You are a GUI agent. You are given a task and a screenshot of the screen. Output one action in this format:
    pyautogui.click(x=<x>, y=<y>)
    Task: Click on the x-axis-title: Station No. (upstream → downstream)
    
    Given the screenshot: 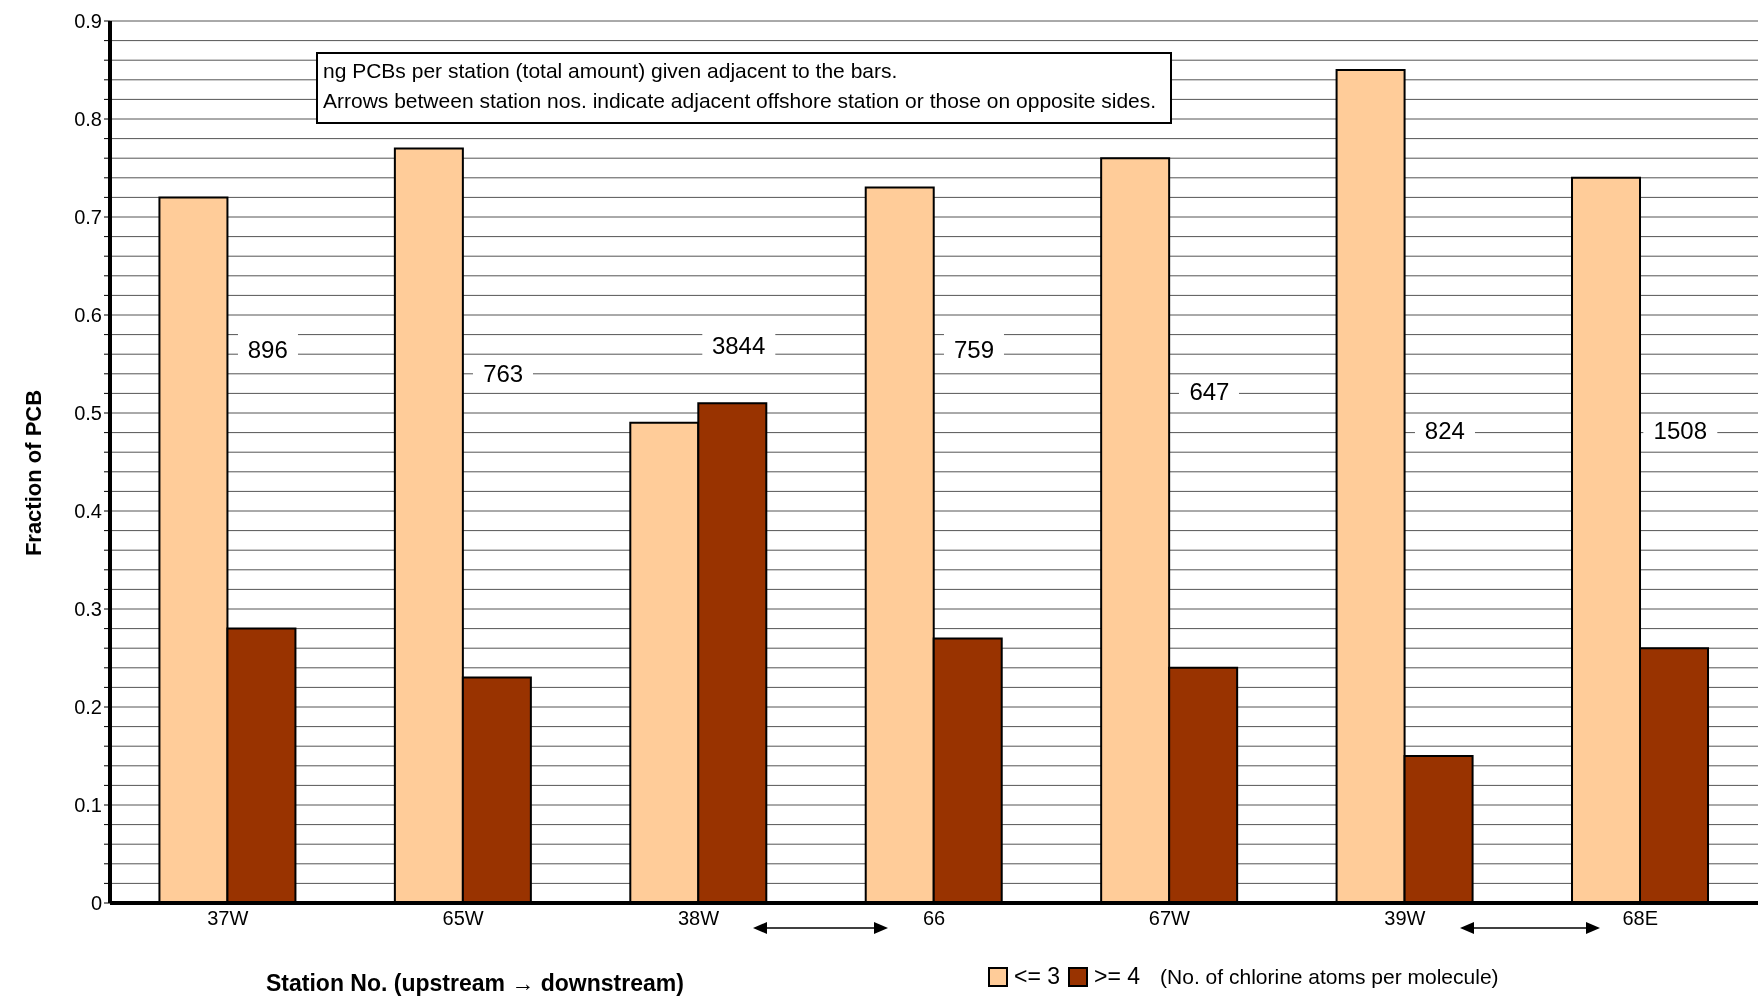 What is the action you would take?
    pyautogui.click(x=475, y=983)
    